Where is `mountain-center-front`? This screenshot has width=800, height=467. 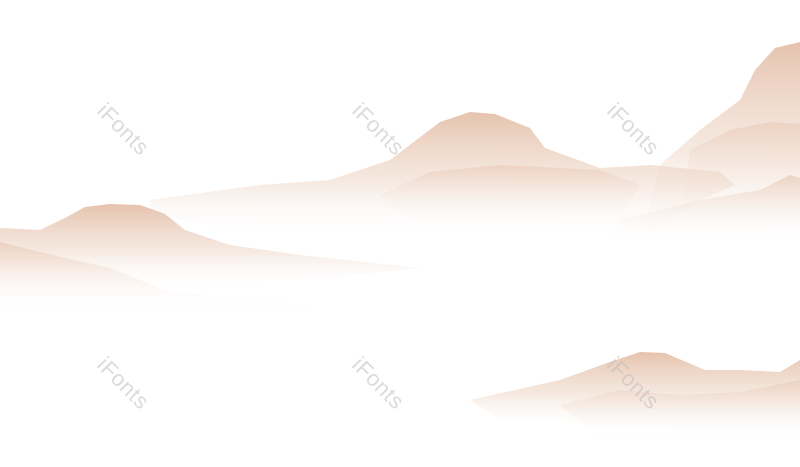 mountain-center-front is located at coordinates (510, 195).